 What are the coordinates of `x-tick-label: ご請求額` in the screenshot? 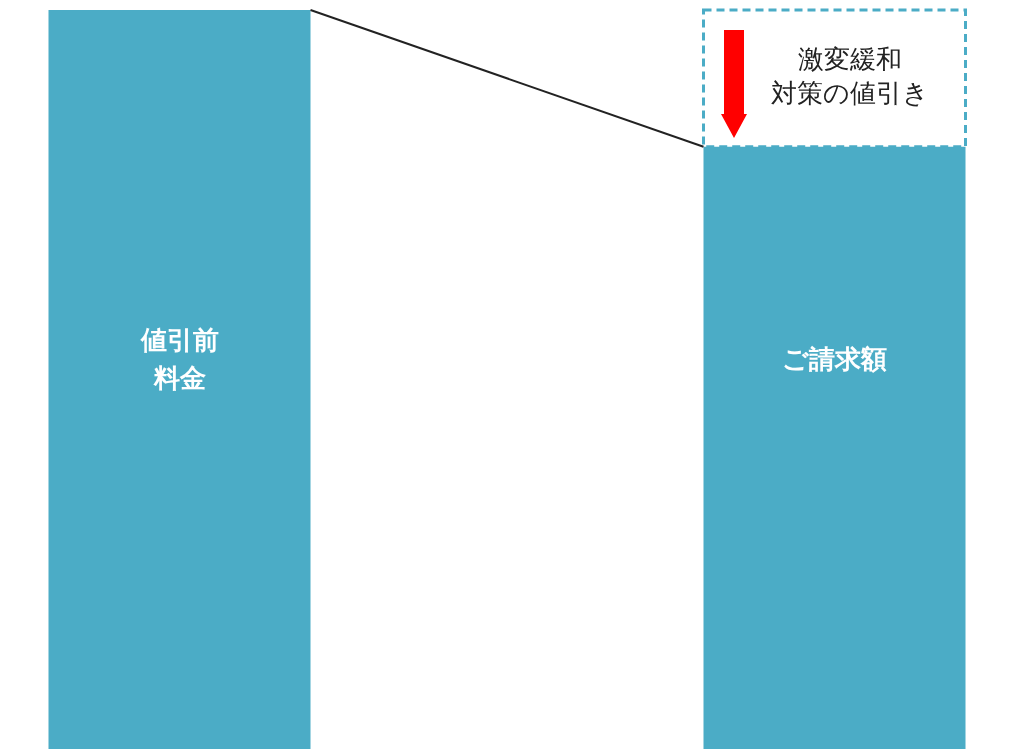 It's located at (834, 358).